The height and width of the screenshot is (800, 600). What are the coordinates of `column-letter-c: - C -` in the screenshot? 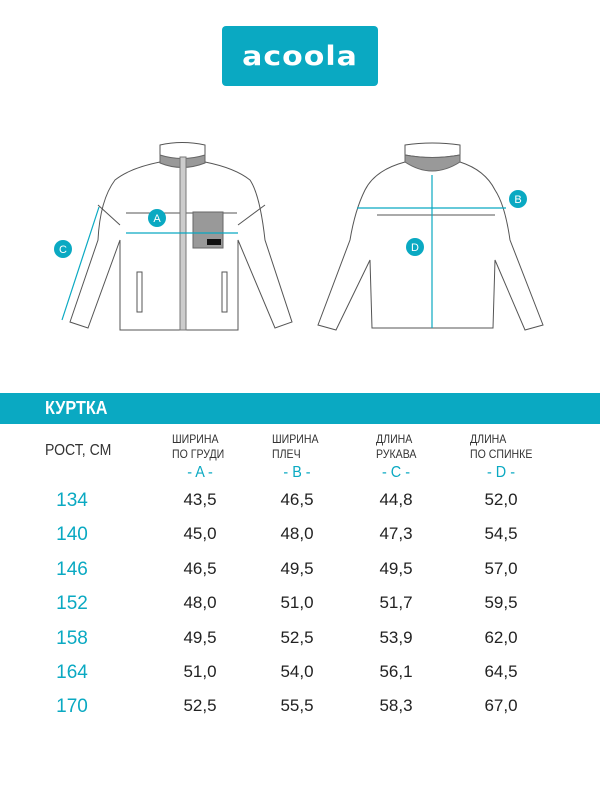 It's located at (395, 472).